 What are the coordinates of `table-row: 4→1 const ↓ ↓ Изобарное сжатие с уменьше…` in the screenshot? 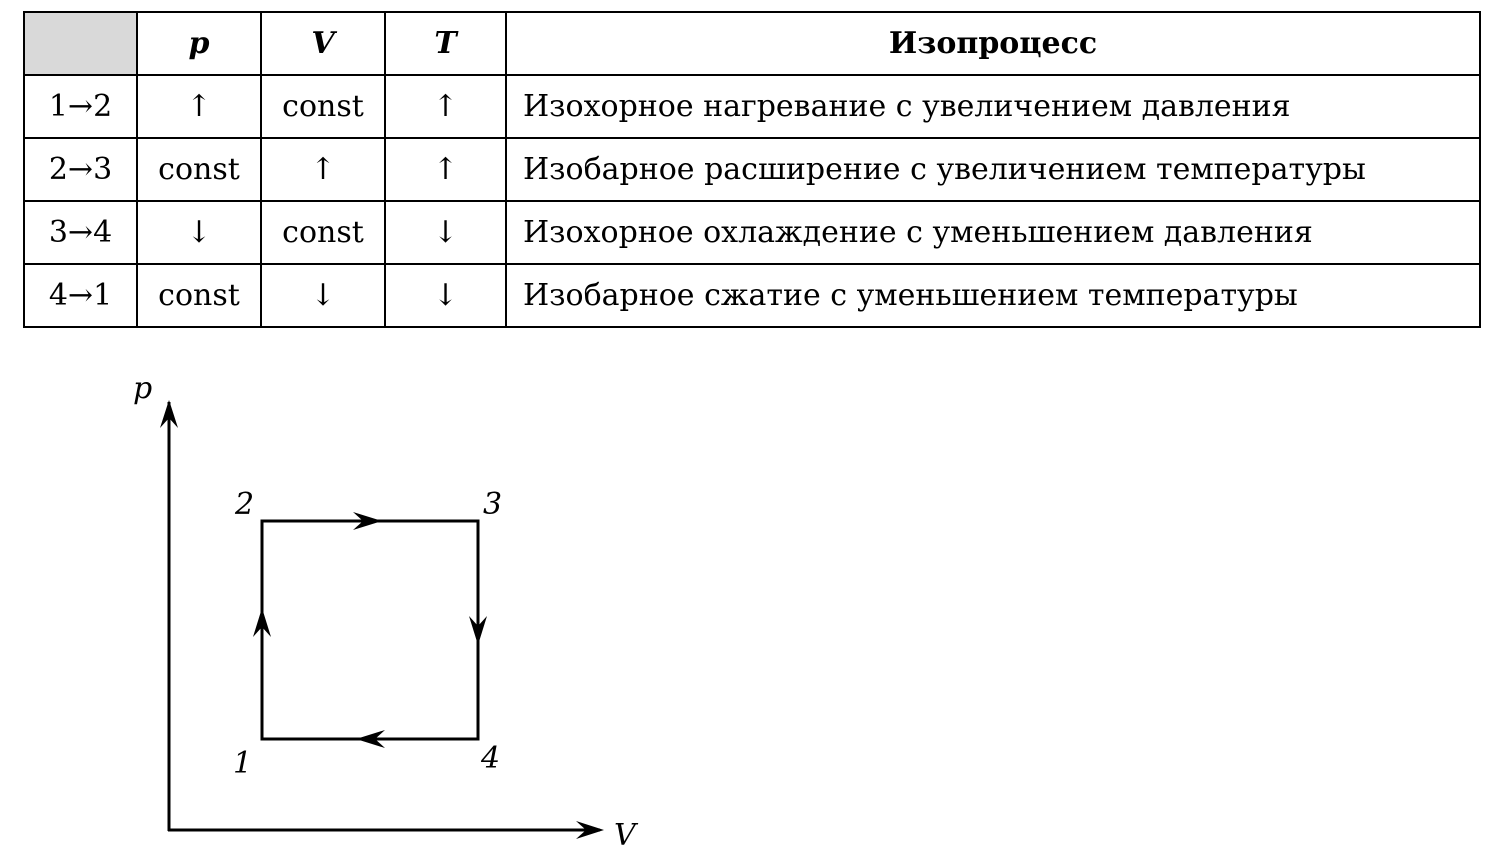 It's located at (752, 295).